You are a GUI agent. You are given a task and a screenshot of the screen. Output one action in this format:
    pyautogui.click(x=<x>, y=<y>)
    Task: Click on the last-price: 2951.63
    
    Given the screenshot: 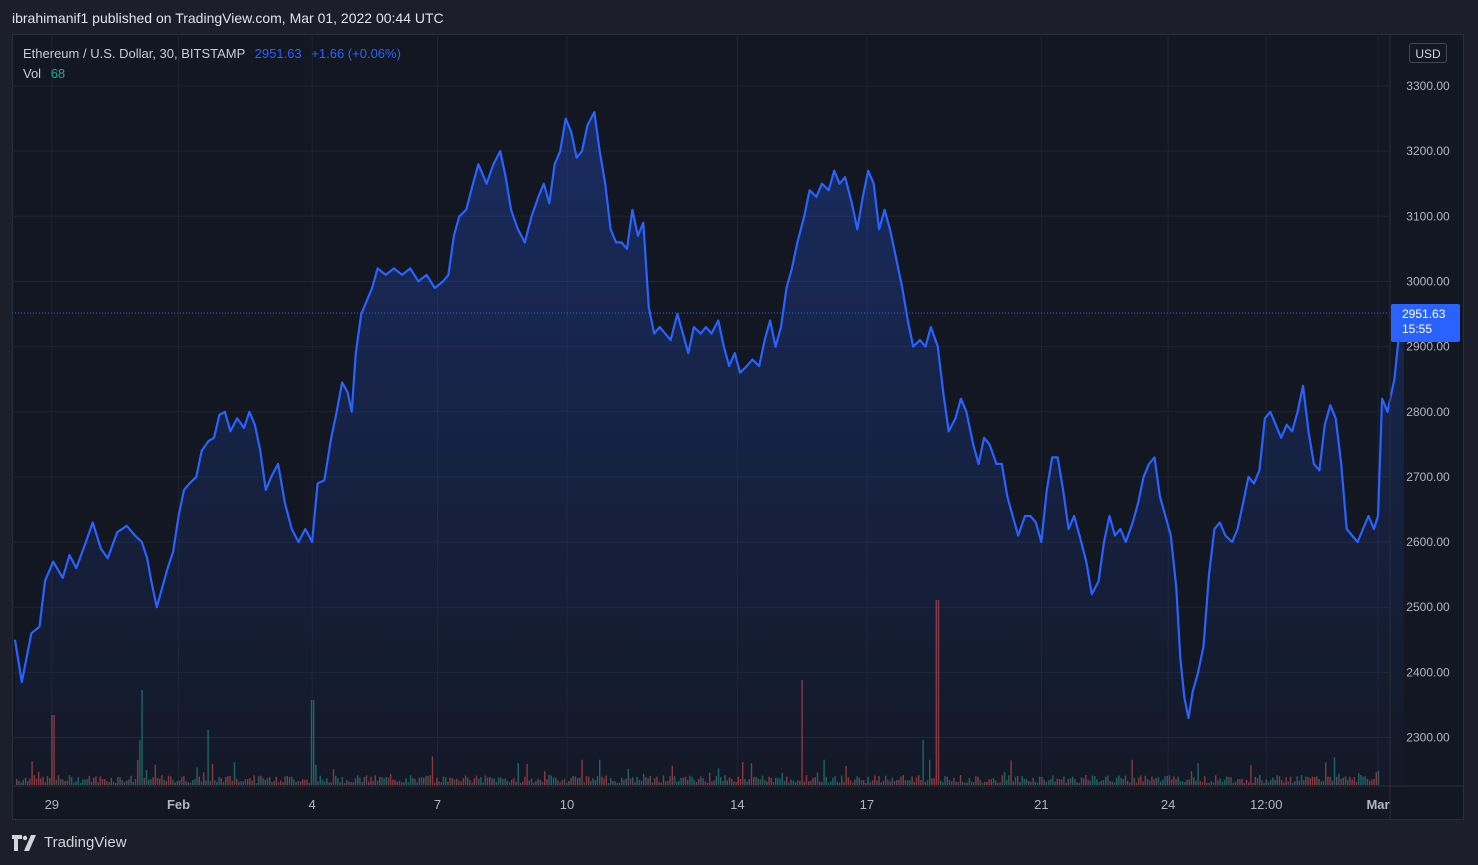 What is the action you would take?
    pyautogui.click(x=278, y=53)
    